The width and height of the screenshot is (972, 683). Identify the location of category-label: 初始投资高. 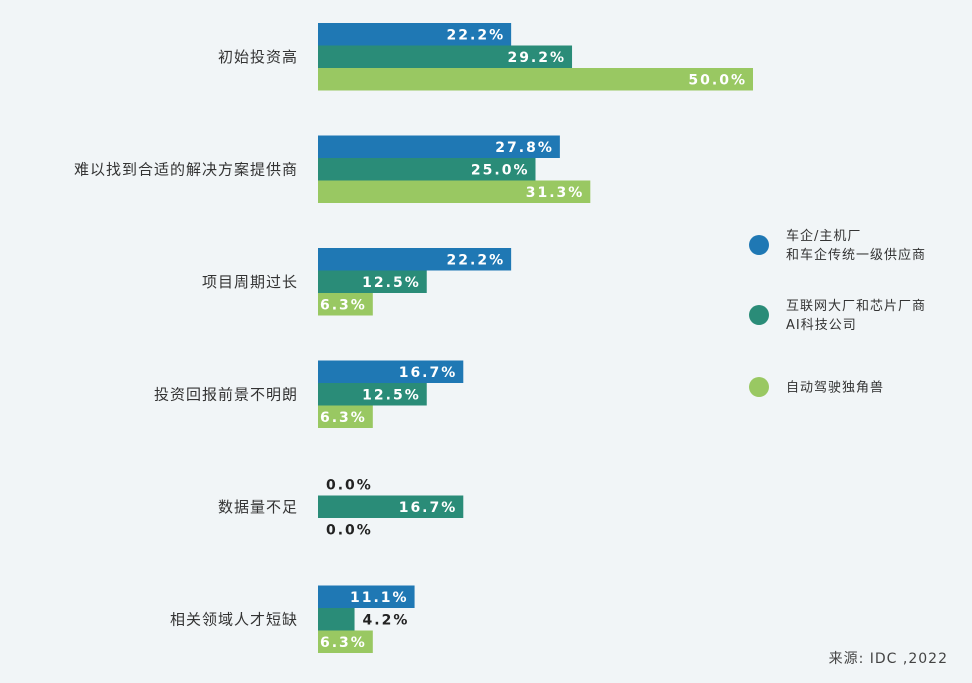
(258, 57).